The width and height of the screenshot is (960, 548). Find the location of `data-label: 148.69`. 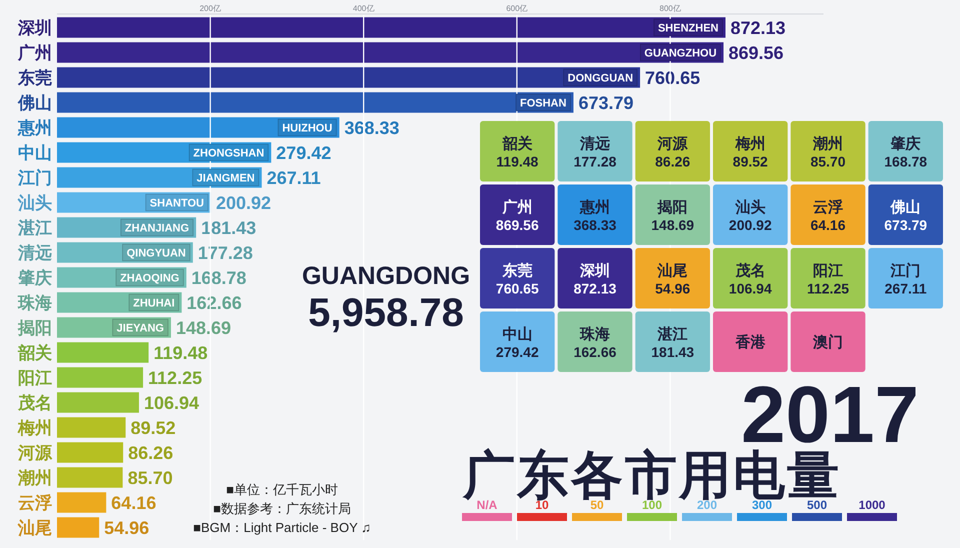

data-label: 148.69 is located at coordinates (204, 328).